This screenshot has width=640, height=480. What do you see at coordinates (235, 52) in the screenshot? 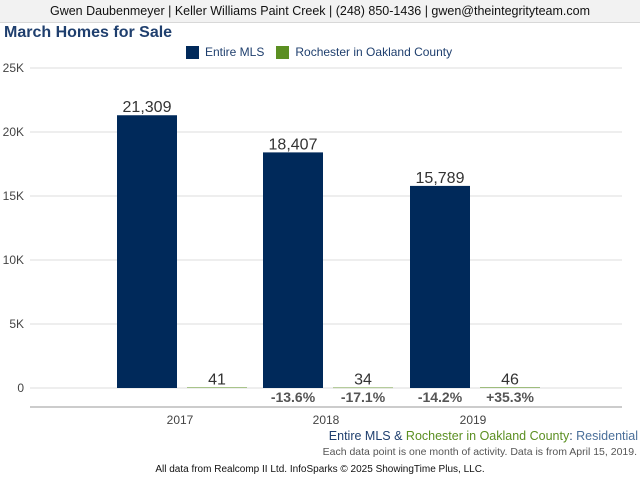
I see `legend-label-entire-mls: Entire MLS` at bounding box center [235, 52].